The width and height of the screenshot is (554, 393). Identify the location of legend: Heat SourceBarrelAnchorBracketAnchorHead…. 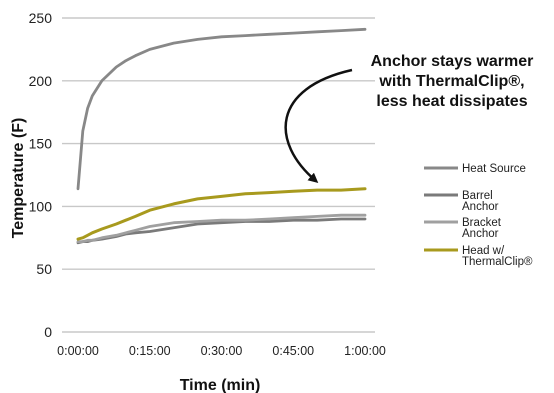
(478, 215).